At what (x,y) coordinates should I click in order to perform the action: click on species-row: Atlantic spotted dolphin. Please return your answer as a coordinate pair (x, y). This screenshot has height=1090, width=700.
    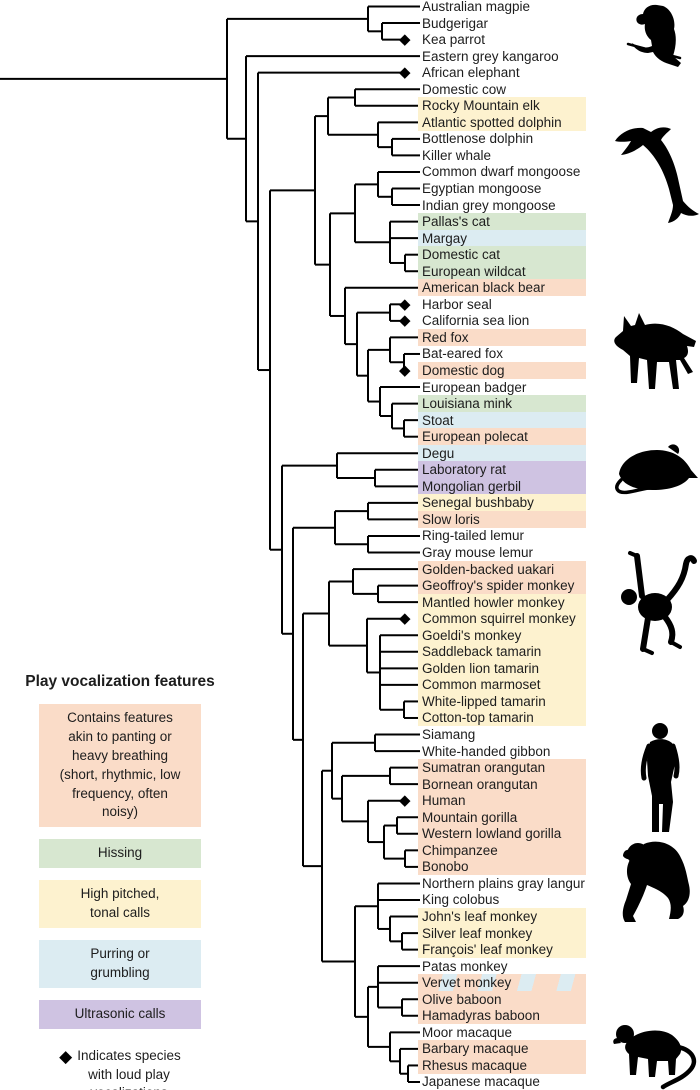
    Looking at the image, I should click on (502, 122).